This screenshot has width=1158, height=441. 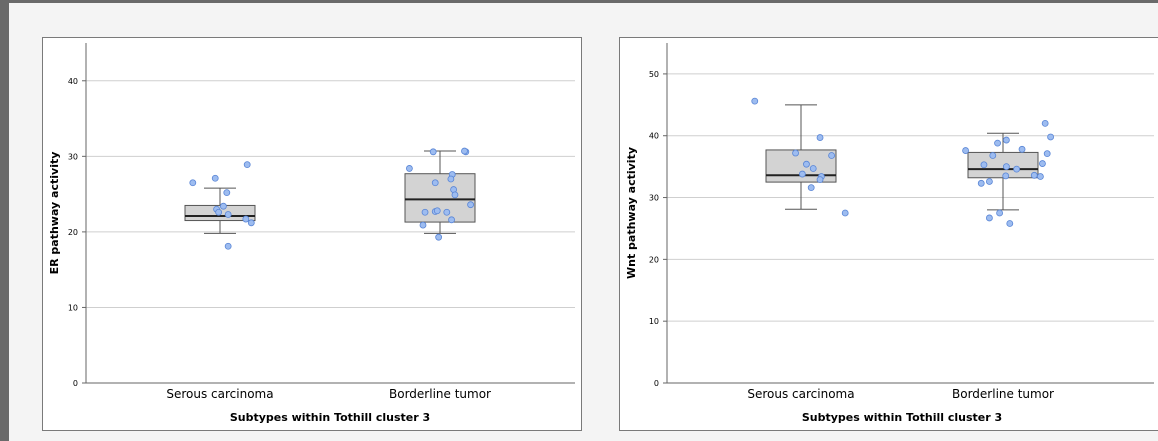 What do you see at coordinates (54, 213) in the screenshot?
I see `y-axis-title: ER pathway activity` at bounding box center [54, 213].